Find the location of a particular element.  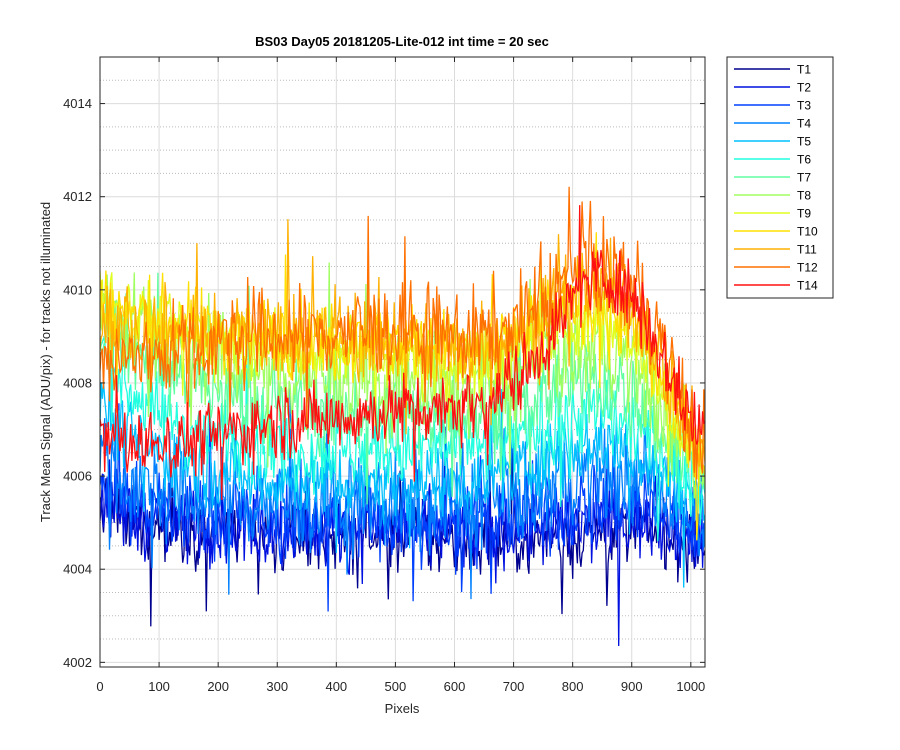

x-axis-label: Pixels is located at coordinates (402, 708).